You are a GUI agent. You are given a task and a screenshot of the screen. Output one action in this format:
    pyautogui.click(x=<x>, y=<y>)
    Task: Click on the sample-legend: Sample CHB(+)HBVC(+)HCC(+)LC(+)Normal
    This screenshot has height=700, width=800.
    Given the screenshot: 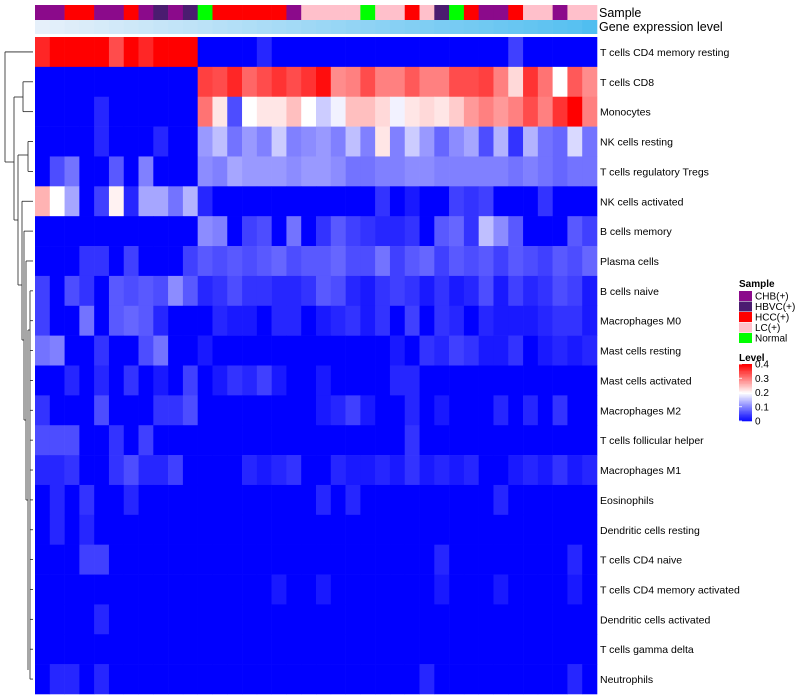 What is the action you would take?
    pyautogui.click(x=767, y=312)
    